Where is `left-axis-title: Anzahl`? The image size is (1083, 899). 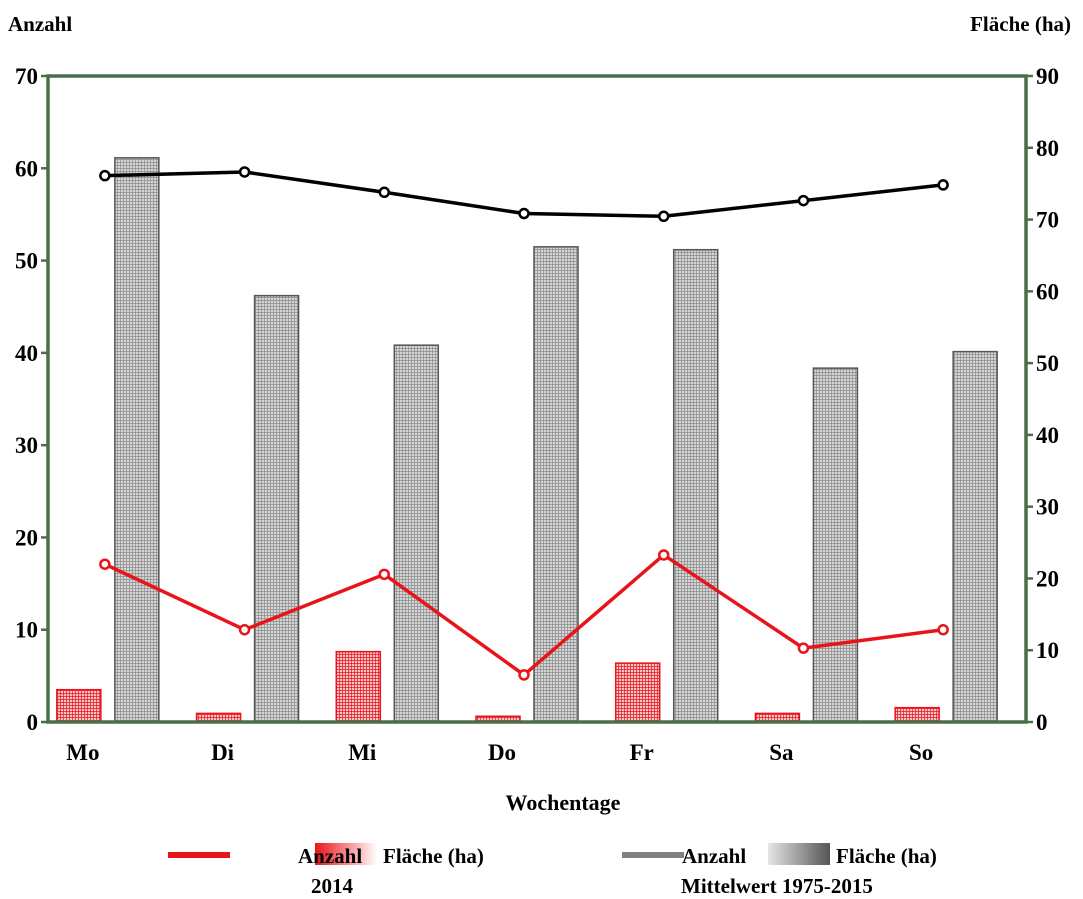
left-axis-title: Anzahl is located at coordinates (40, 24).